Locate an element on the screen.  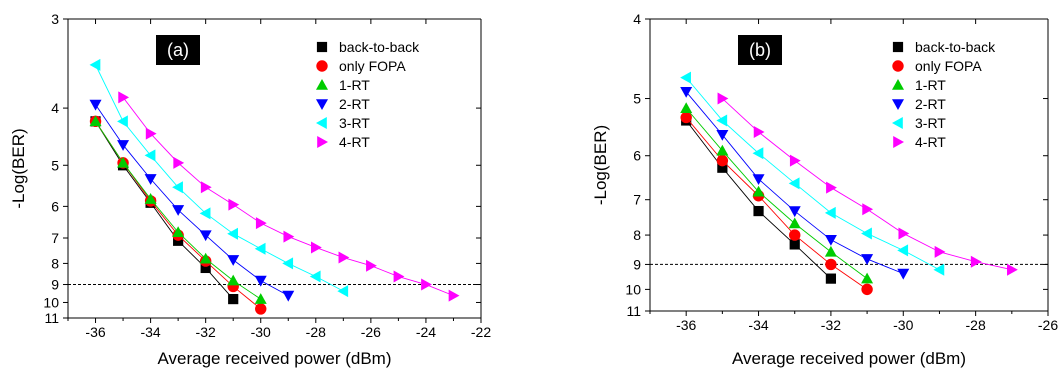
series-only-fopa is located at coordinates (776, 203).